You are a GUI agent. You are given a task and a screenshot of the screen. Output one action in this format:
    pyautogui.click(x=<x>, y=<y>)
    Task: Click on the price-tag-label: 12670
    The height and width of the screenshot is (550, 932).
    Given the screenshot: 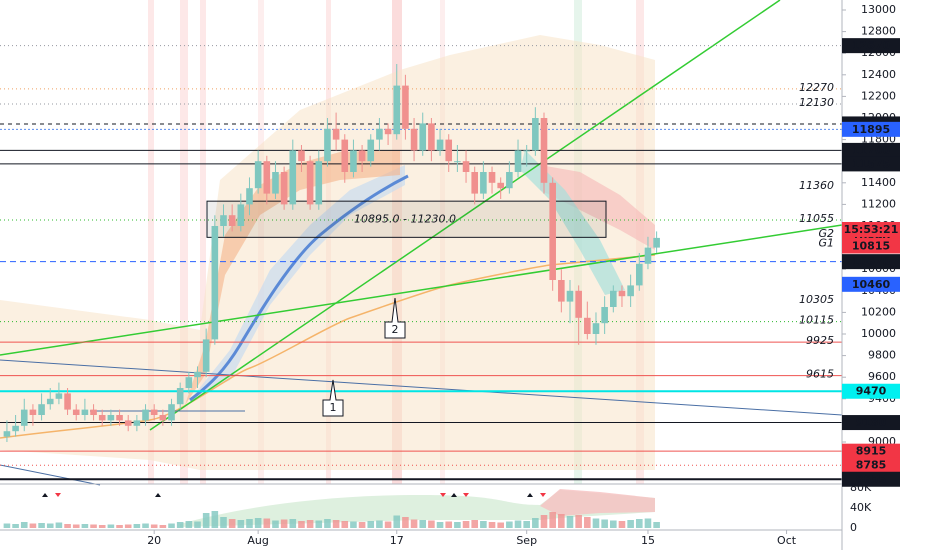 What is the action you would take?
    pyautogui.click(x=871, y=45)
    